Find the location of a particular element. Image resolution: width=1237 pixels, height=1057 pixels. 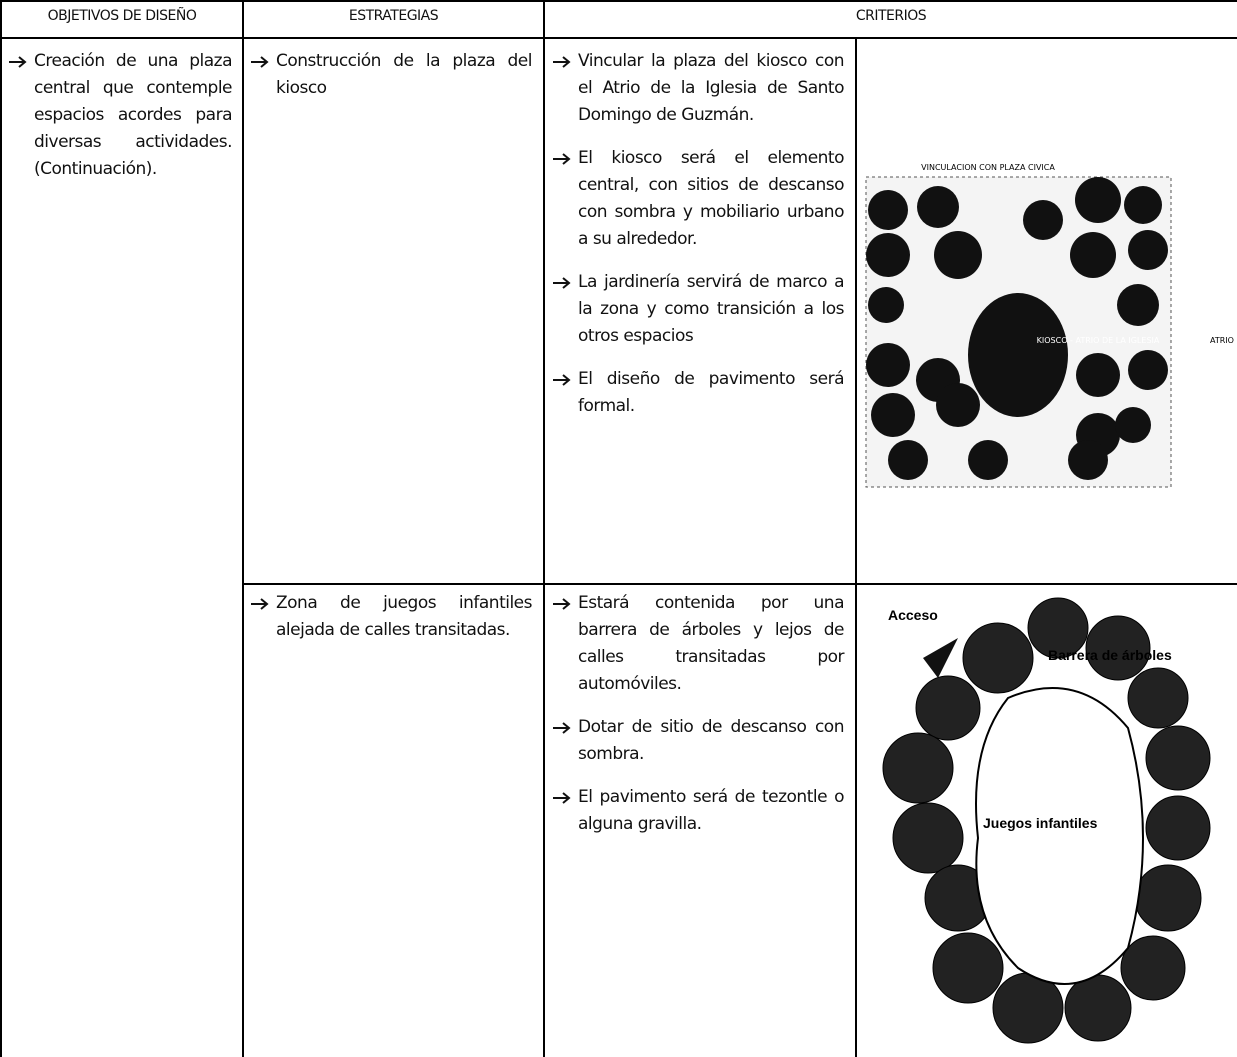

figure-label: ATRIO is located at coordinates (1222, 340).